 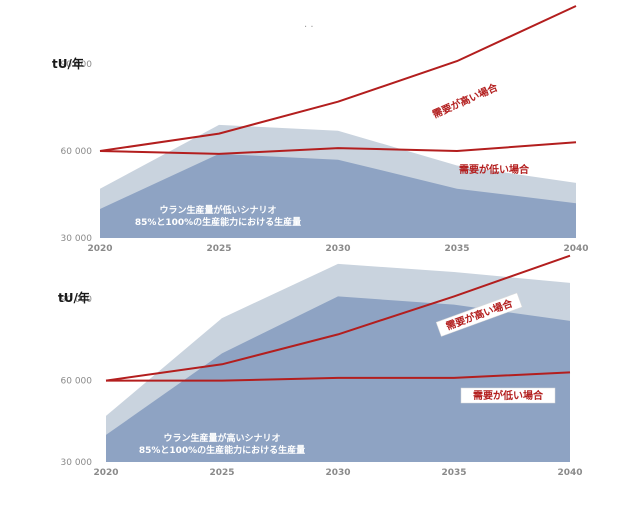 I want to click on demand-high-label: 需要が高い場合, so click(x=465, y=100).